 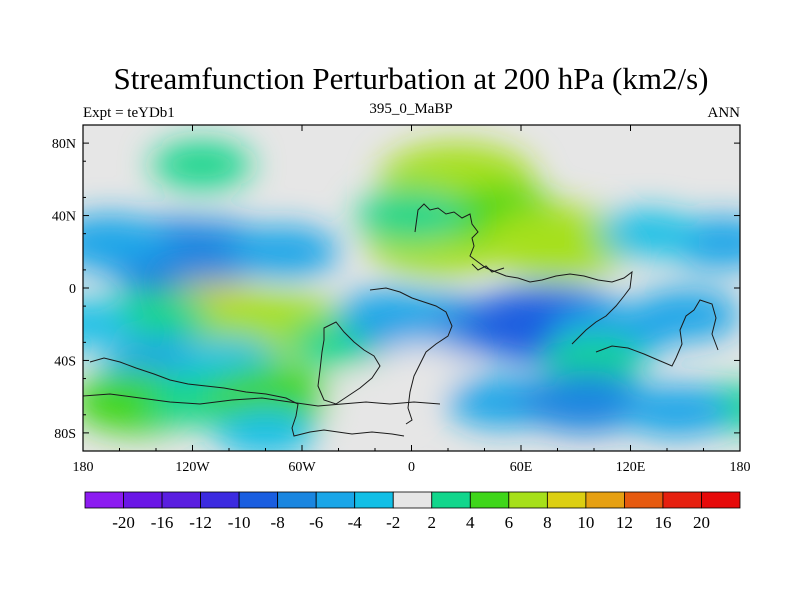 I want to click on x-tick-label-6: 180, so click(x=740, y=467).